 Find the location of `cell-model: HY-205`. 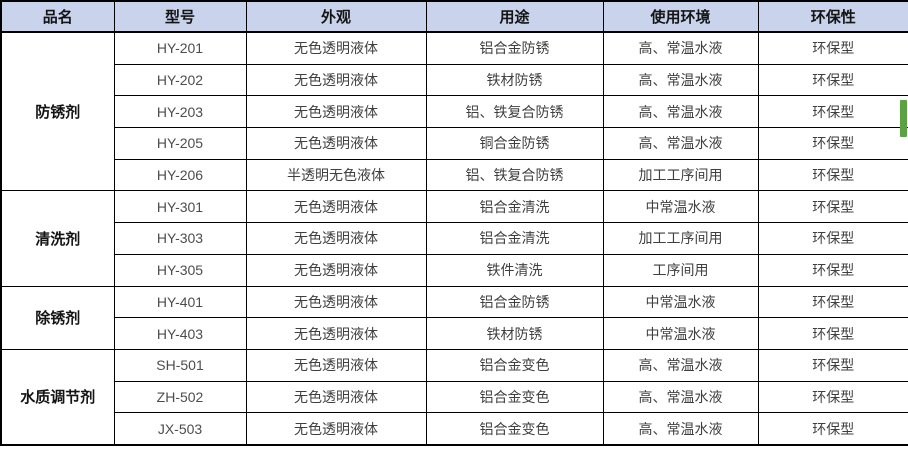

cell-model: HY-205 is located at coordinates (180, 143).